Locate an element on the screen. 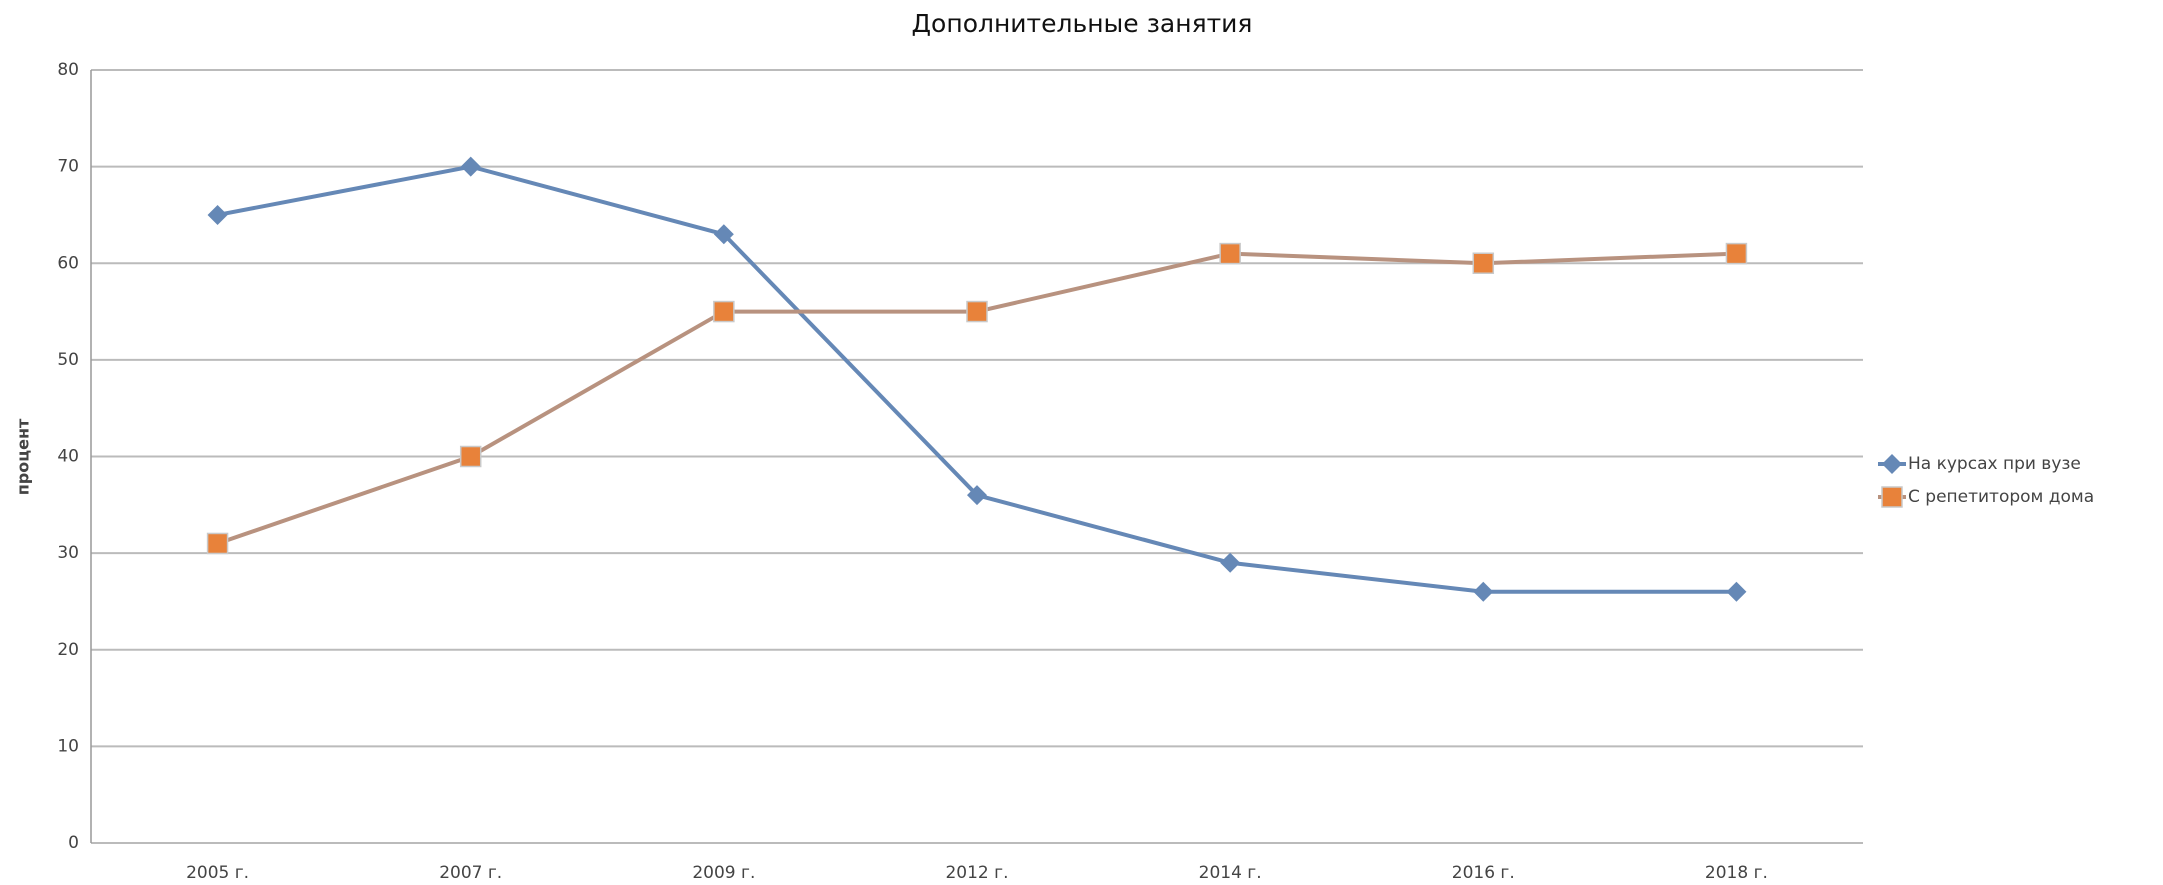 This screenshot has height=885, width=2163. x-tick-label: 2012 г. is located at coordinates (976, 873).